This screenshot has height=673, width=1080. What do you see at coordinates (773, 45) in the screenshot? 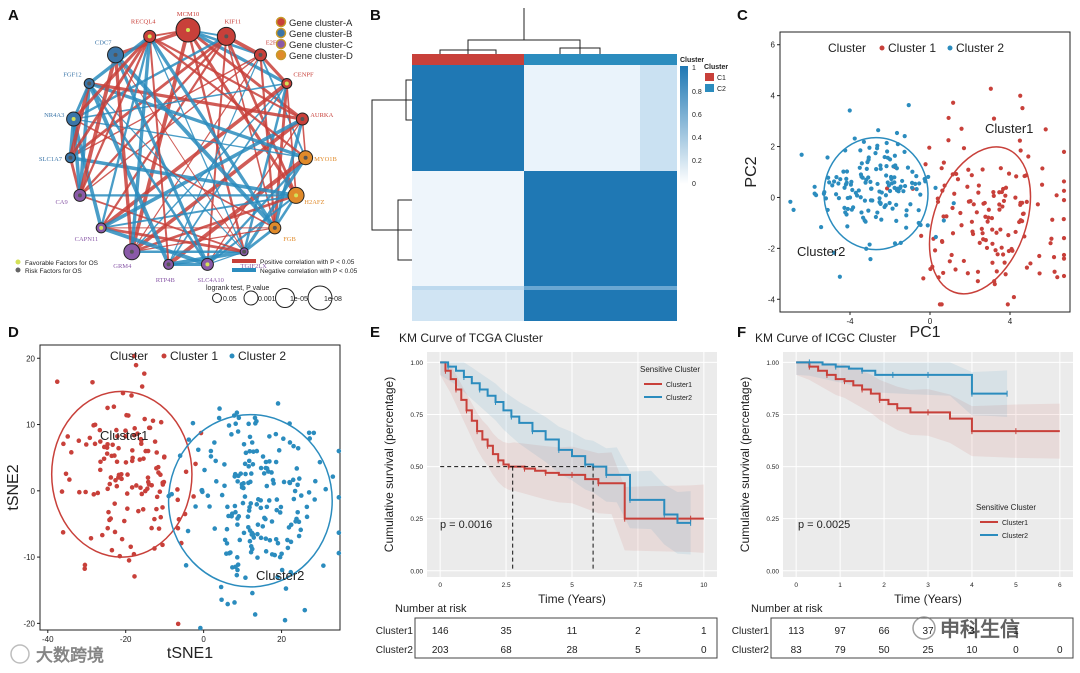
I see `y-tick-label: 6` at bounding box center [773, 45].